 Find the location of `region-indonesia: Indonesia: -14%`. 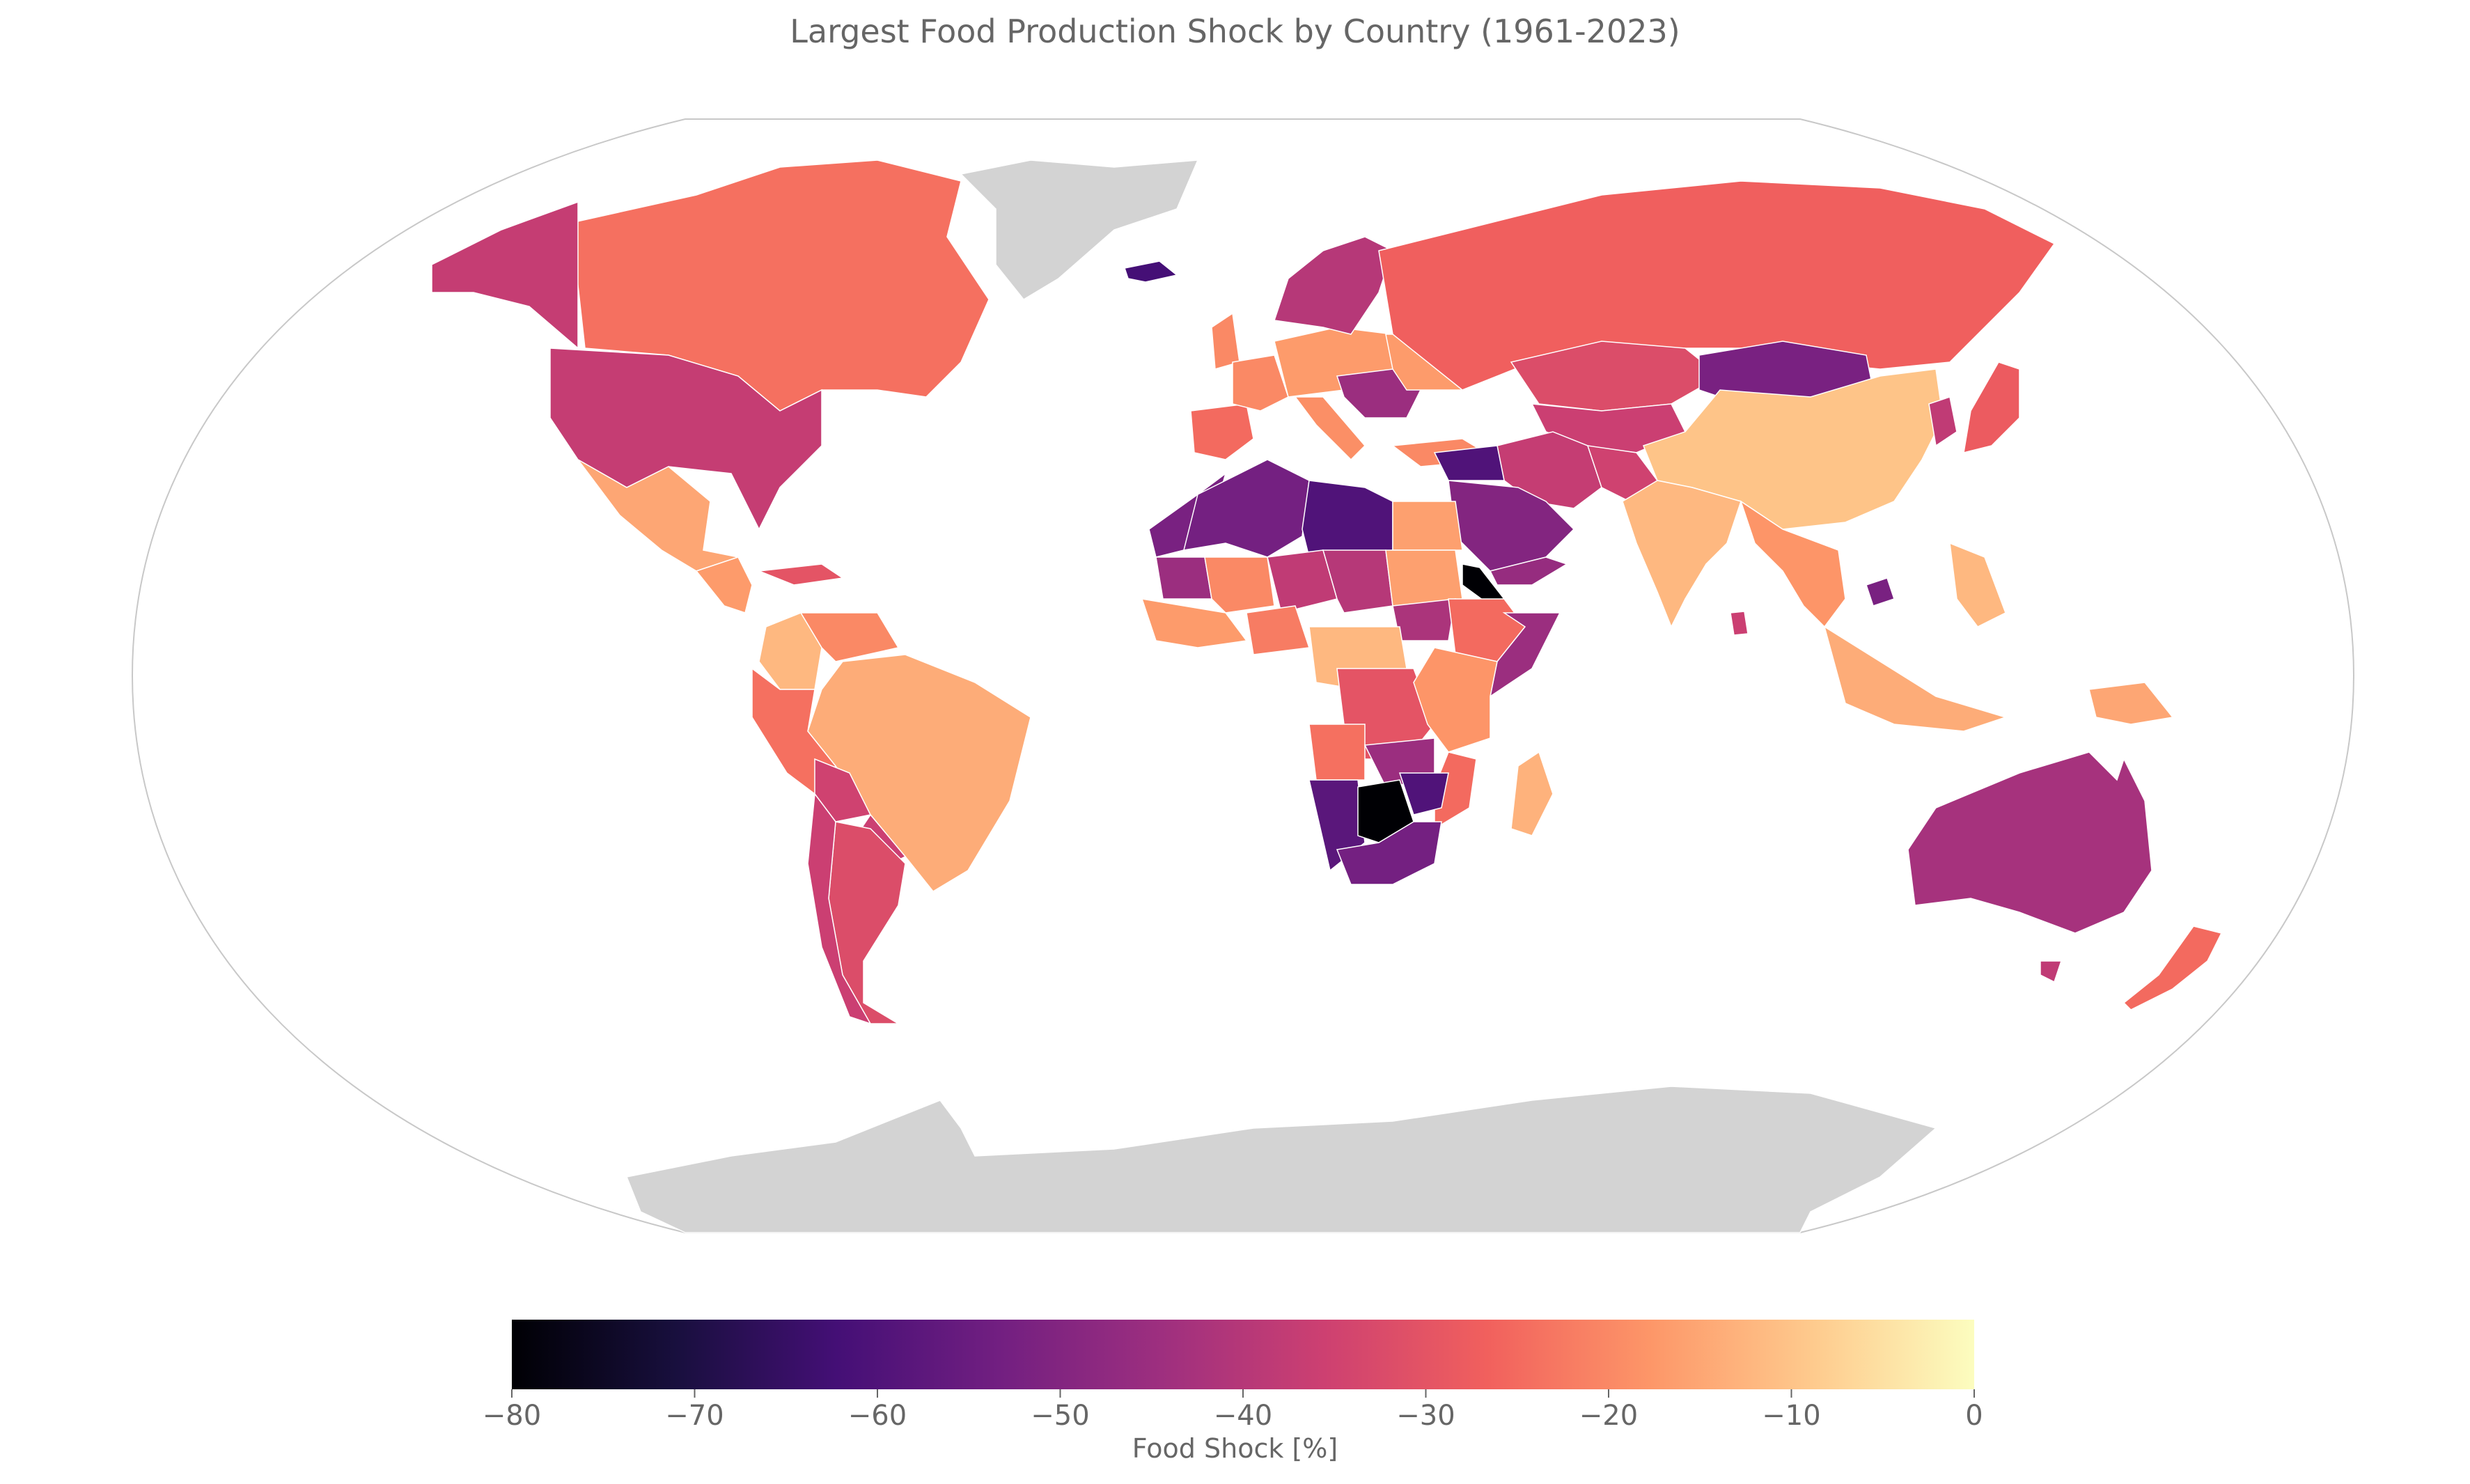

region-indonesia: Indonesia: -14% is located at coordinates (1915, 678).